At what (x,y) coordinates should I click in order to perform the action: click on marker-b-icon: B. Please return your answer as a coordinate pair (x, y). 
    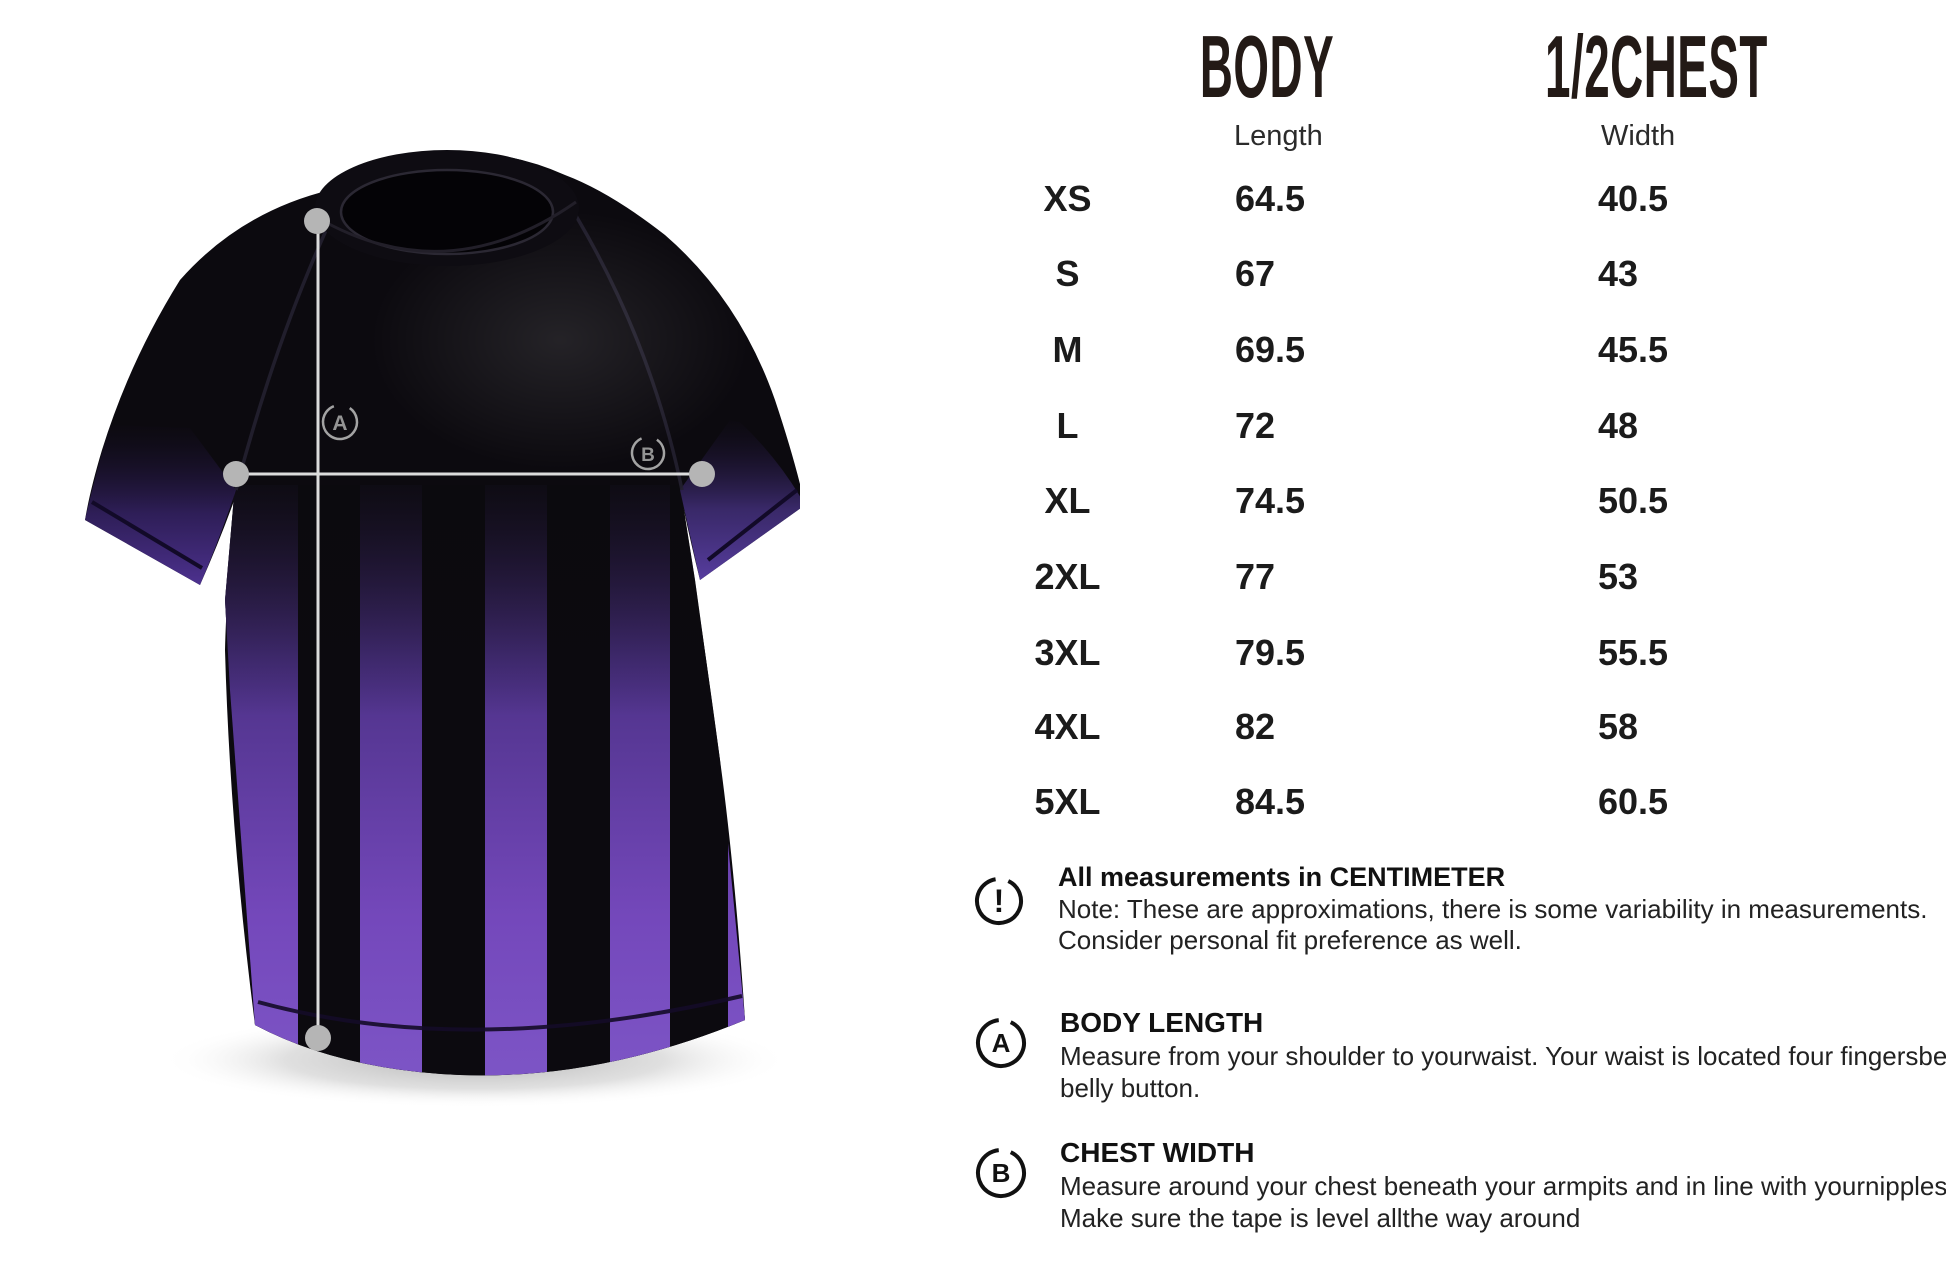
    Looking at the image, I should click on (1001, 1173).